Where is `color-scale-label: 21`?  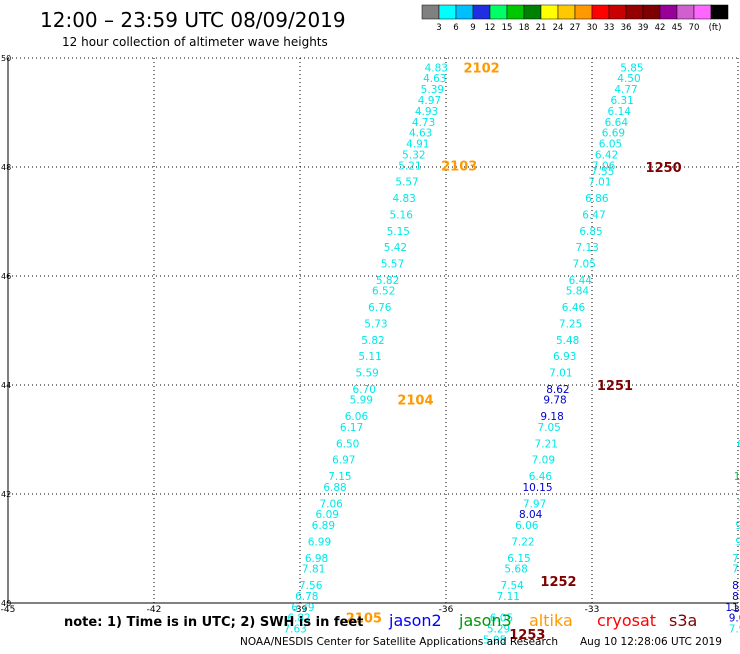
color-scale-label: 21 is located at coordinates (541, 28).